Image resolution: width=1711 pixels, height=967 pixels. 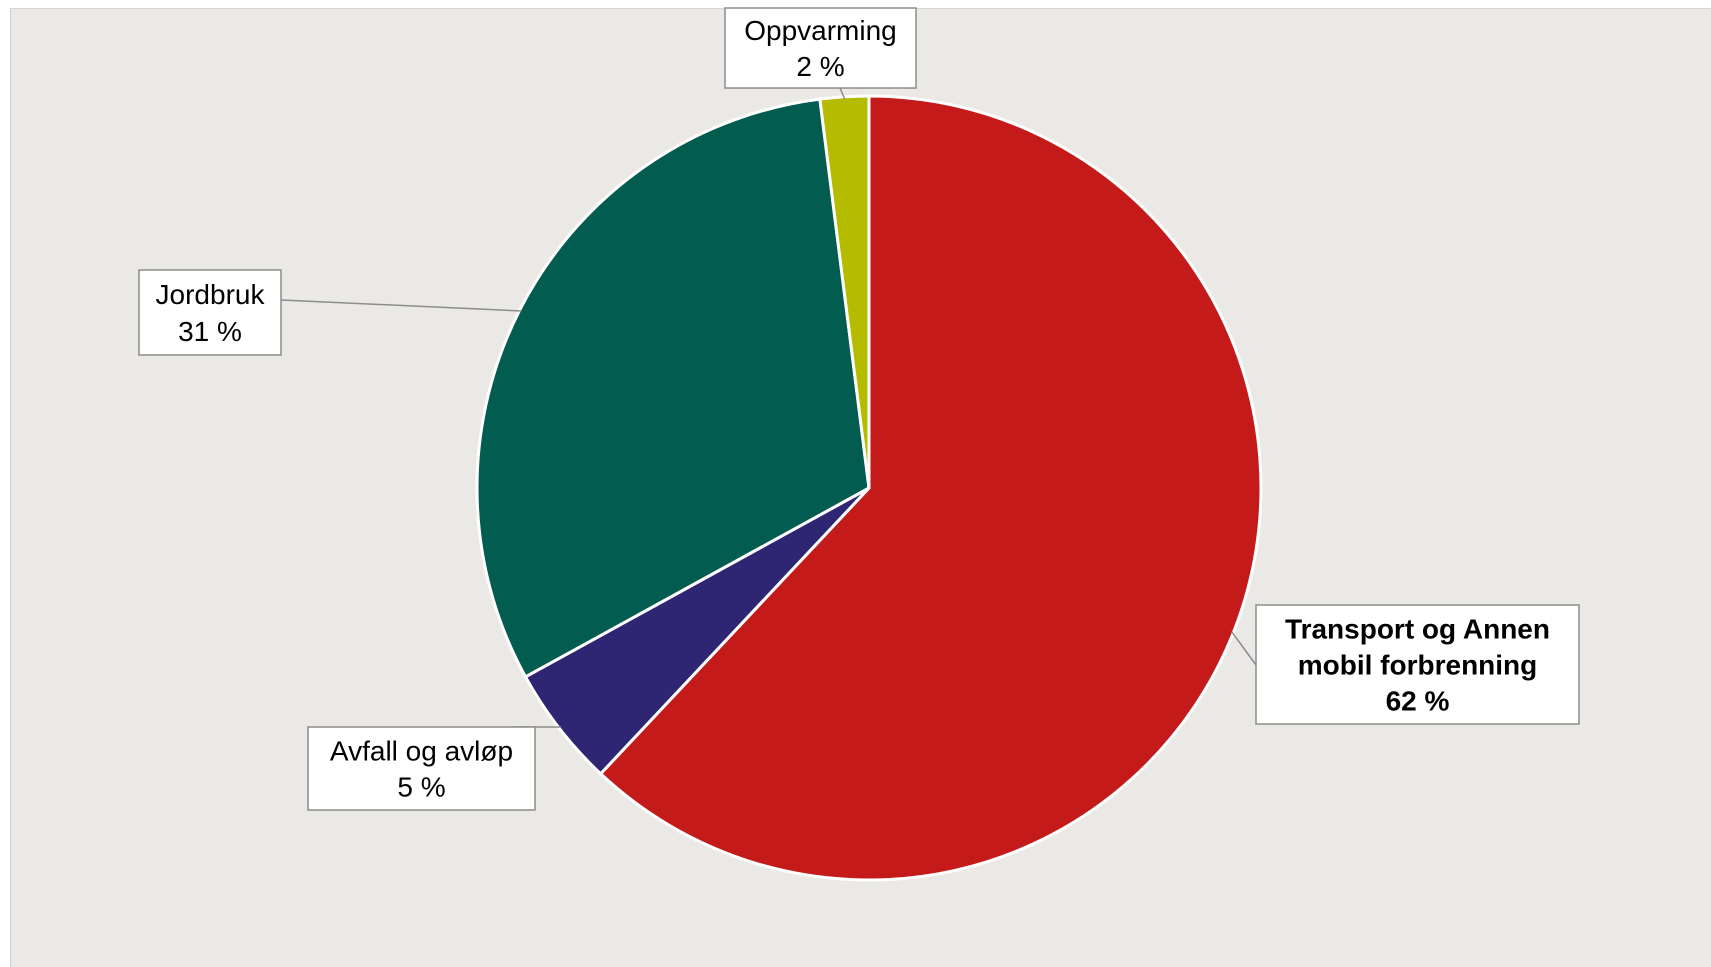 I want to click on data-label-name: Oppvarming, so click(x=820, y=30).